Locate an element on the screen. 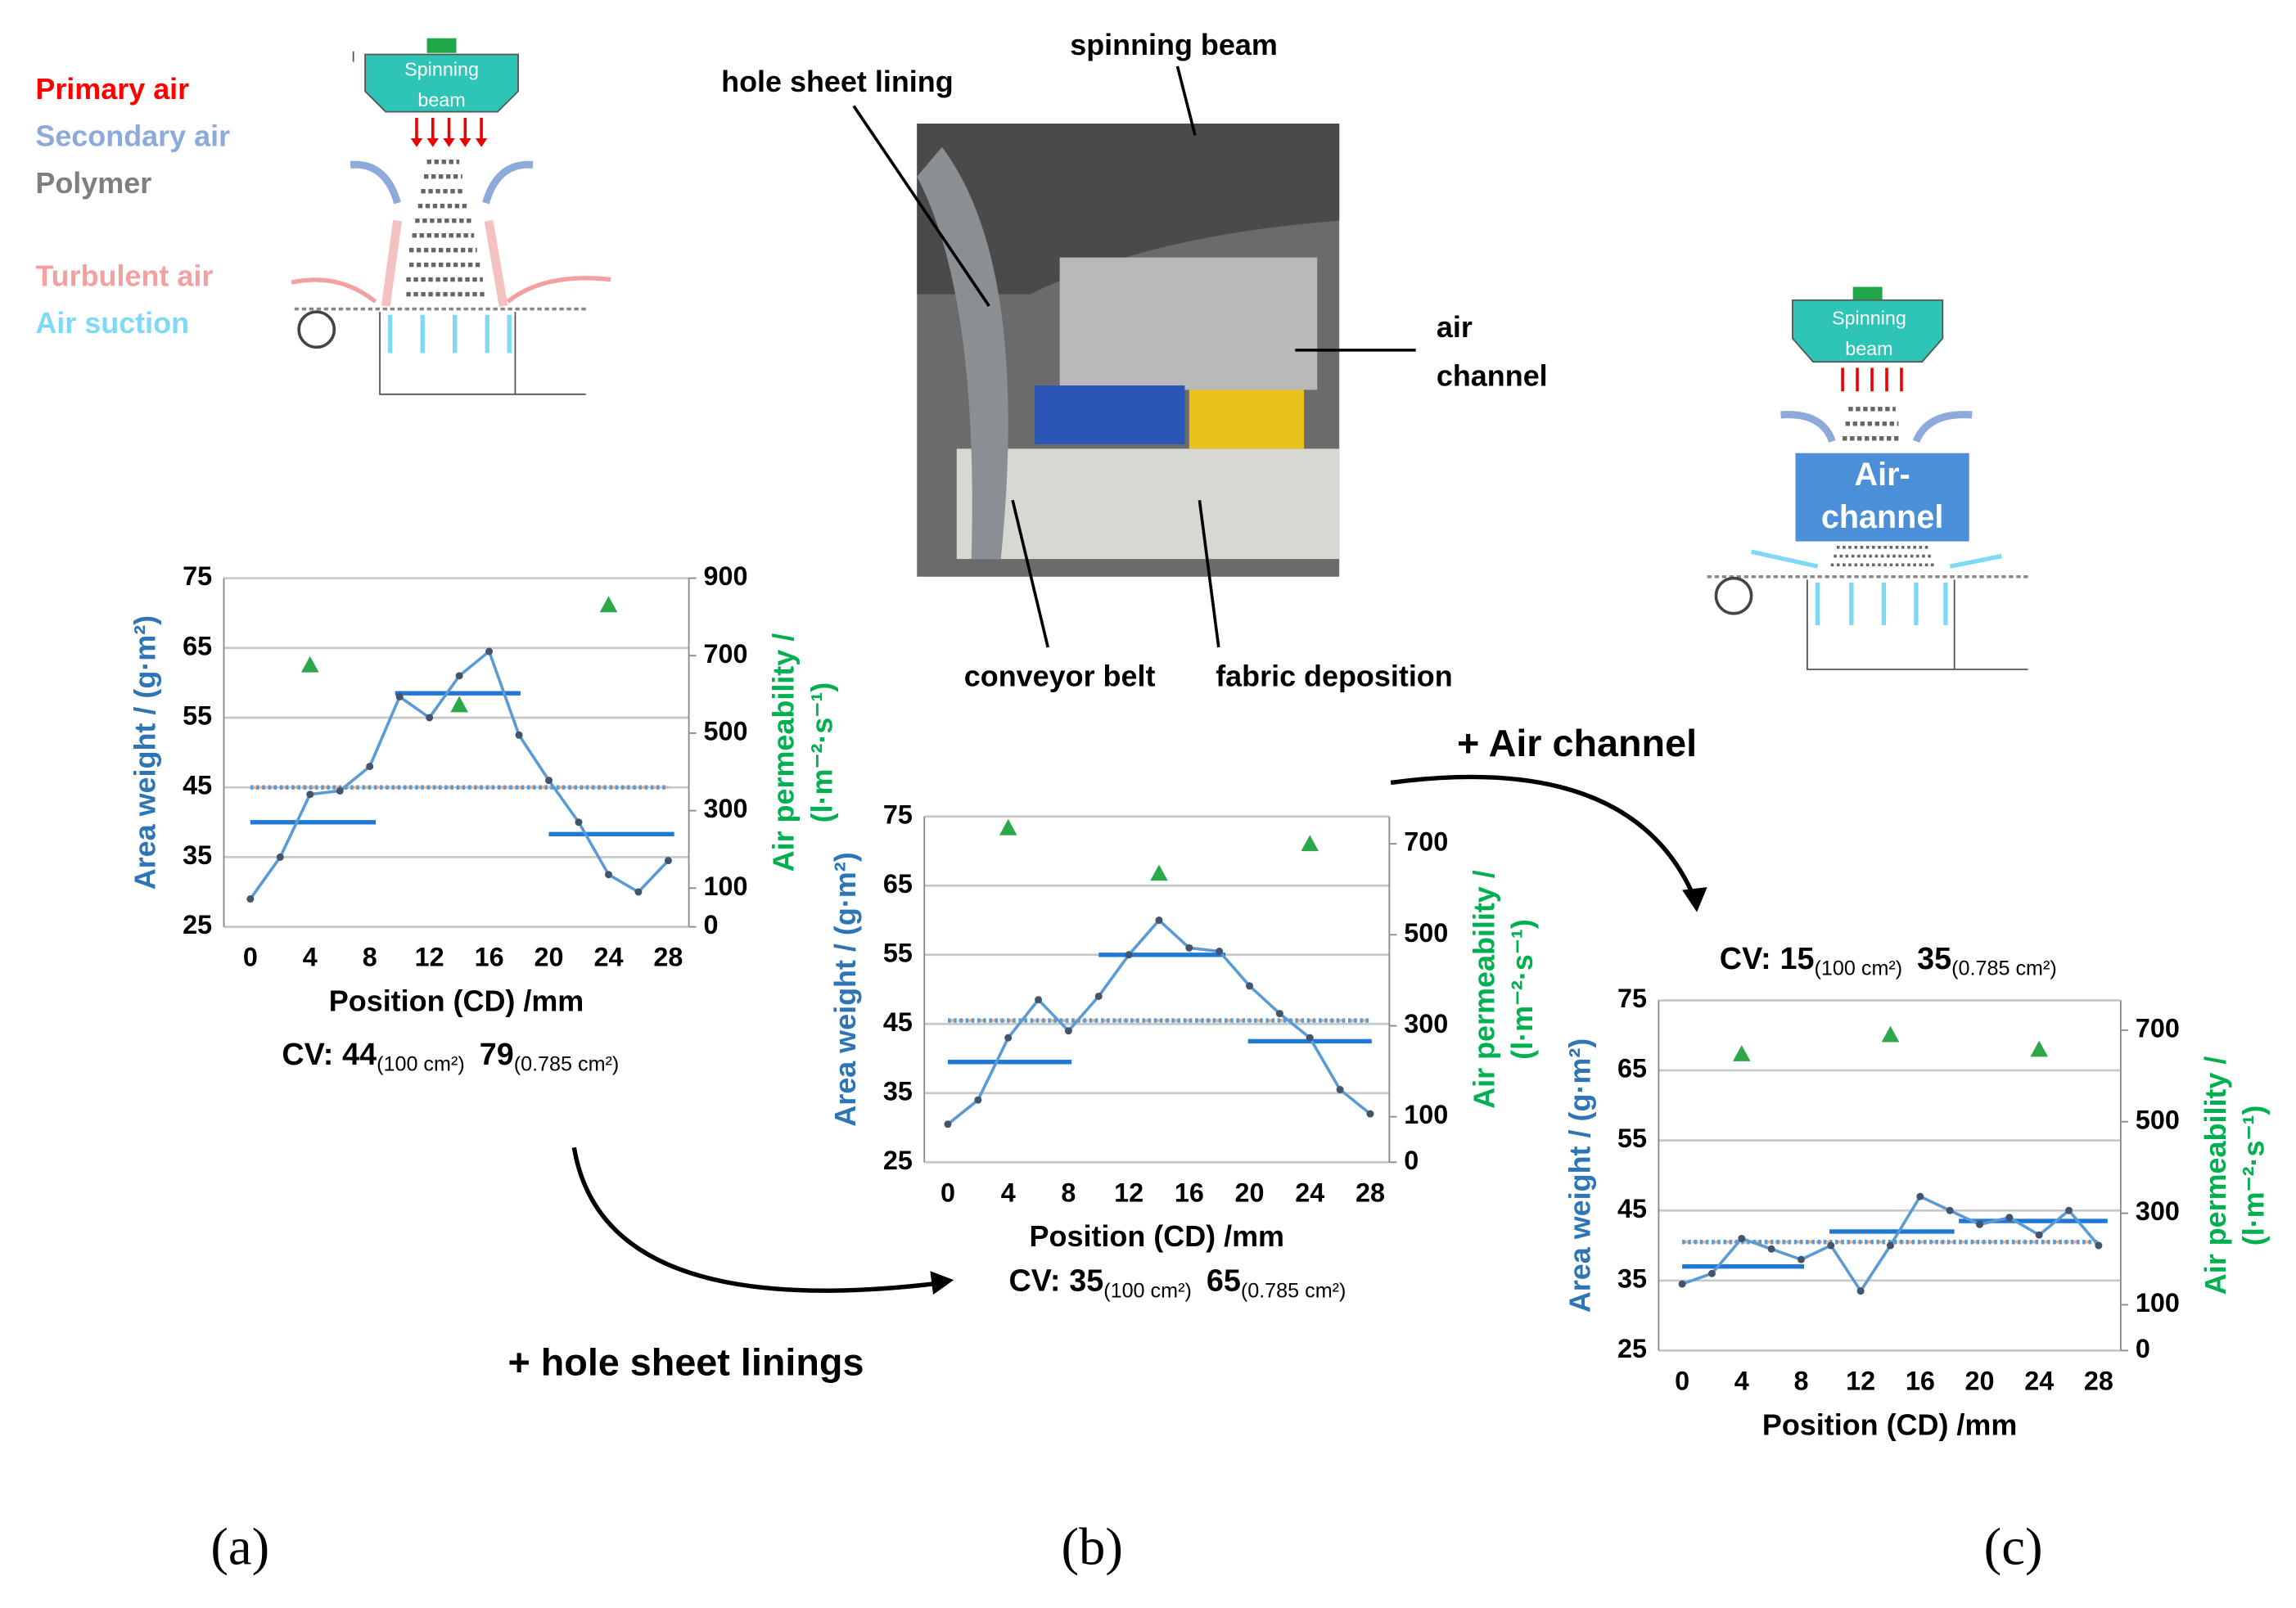  photo-label: conveyor belt is located at coordinates (1060, 675).